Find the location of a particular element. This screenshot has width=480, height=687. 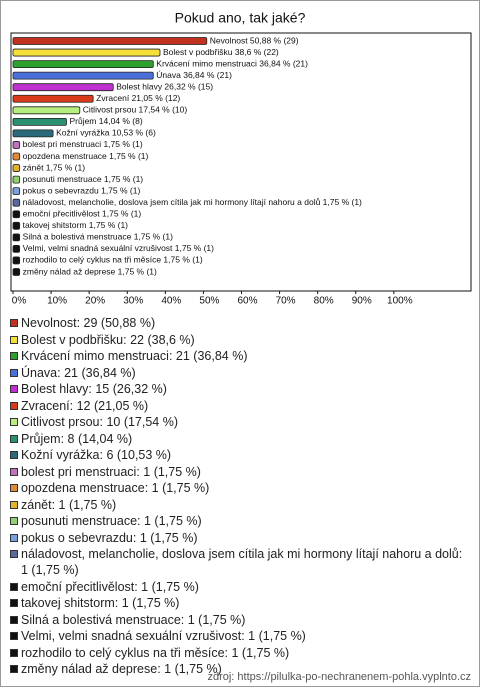

legend-label: Nevolnost: 29 (50,88 %) is located at coordinates (88, 323).